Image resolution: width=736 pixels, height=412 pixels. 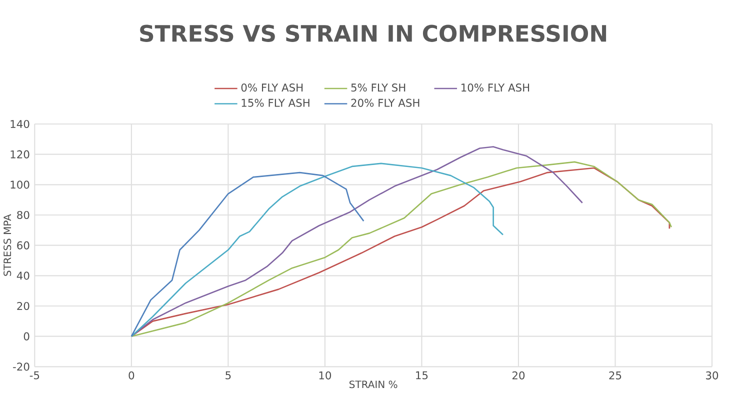 I want to click on legend-label: 15% FLY ASH, so click(x=276, y=102).